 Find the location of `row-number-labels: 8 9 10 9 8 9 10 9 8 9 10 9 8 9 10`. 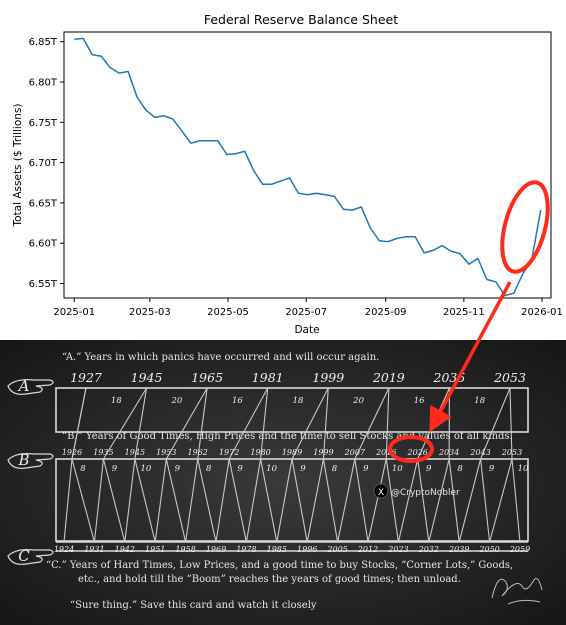

row-number-labels: 8 9 10 9 8 9 10 9 8 9 10 9 8 9 10 is located at coordinates (304, 469).